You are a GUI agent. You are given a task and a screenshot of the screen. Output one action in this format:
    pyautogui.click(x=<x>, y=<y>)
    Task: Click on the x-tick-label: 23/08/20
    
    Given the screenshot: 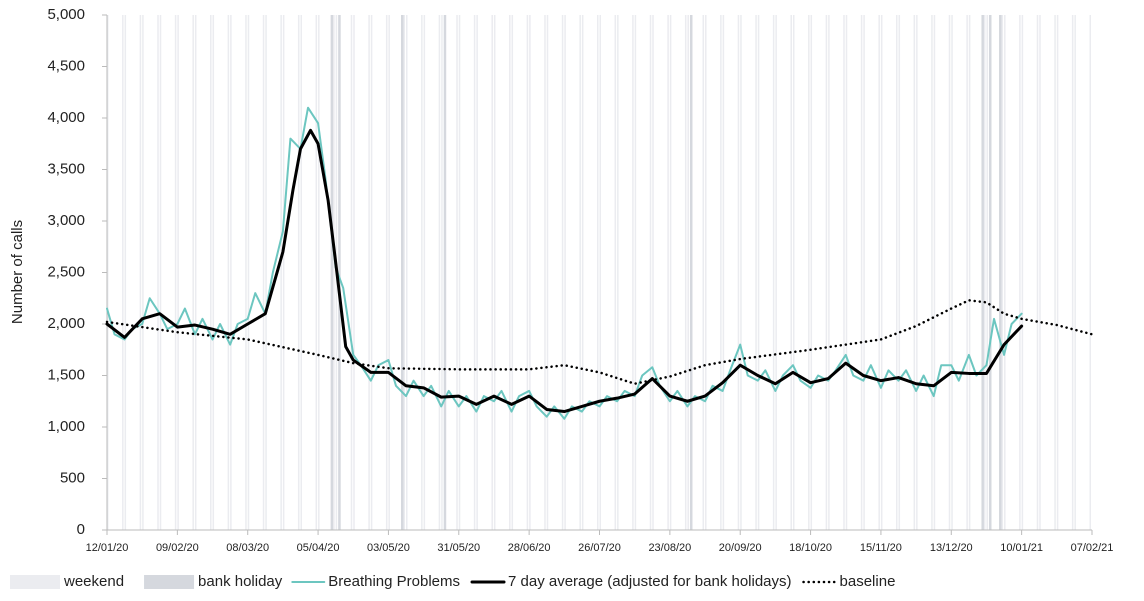 What is the action you would take?
    pyautogui.click(x=669, y=548)
    